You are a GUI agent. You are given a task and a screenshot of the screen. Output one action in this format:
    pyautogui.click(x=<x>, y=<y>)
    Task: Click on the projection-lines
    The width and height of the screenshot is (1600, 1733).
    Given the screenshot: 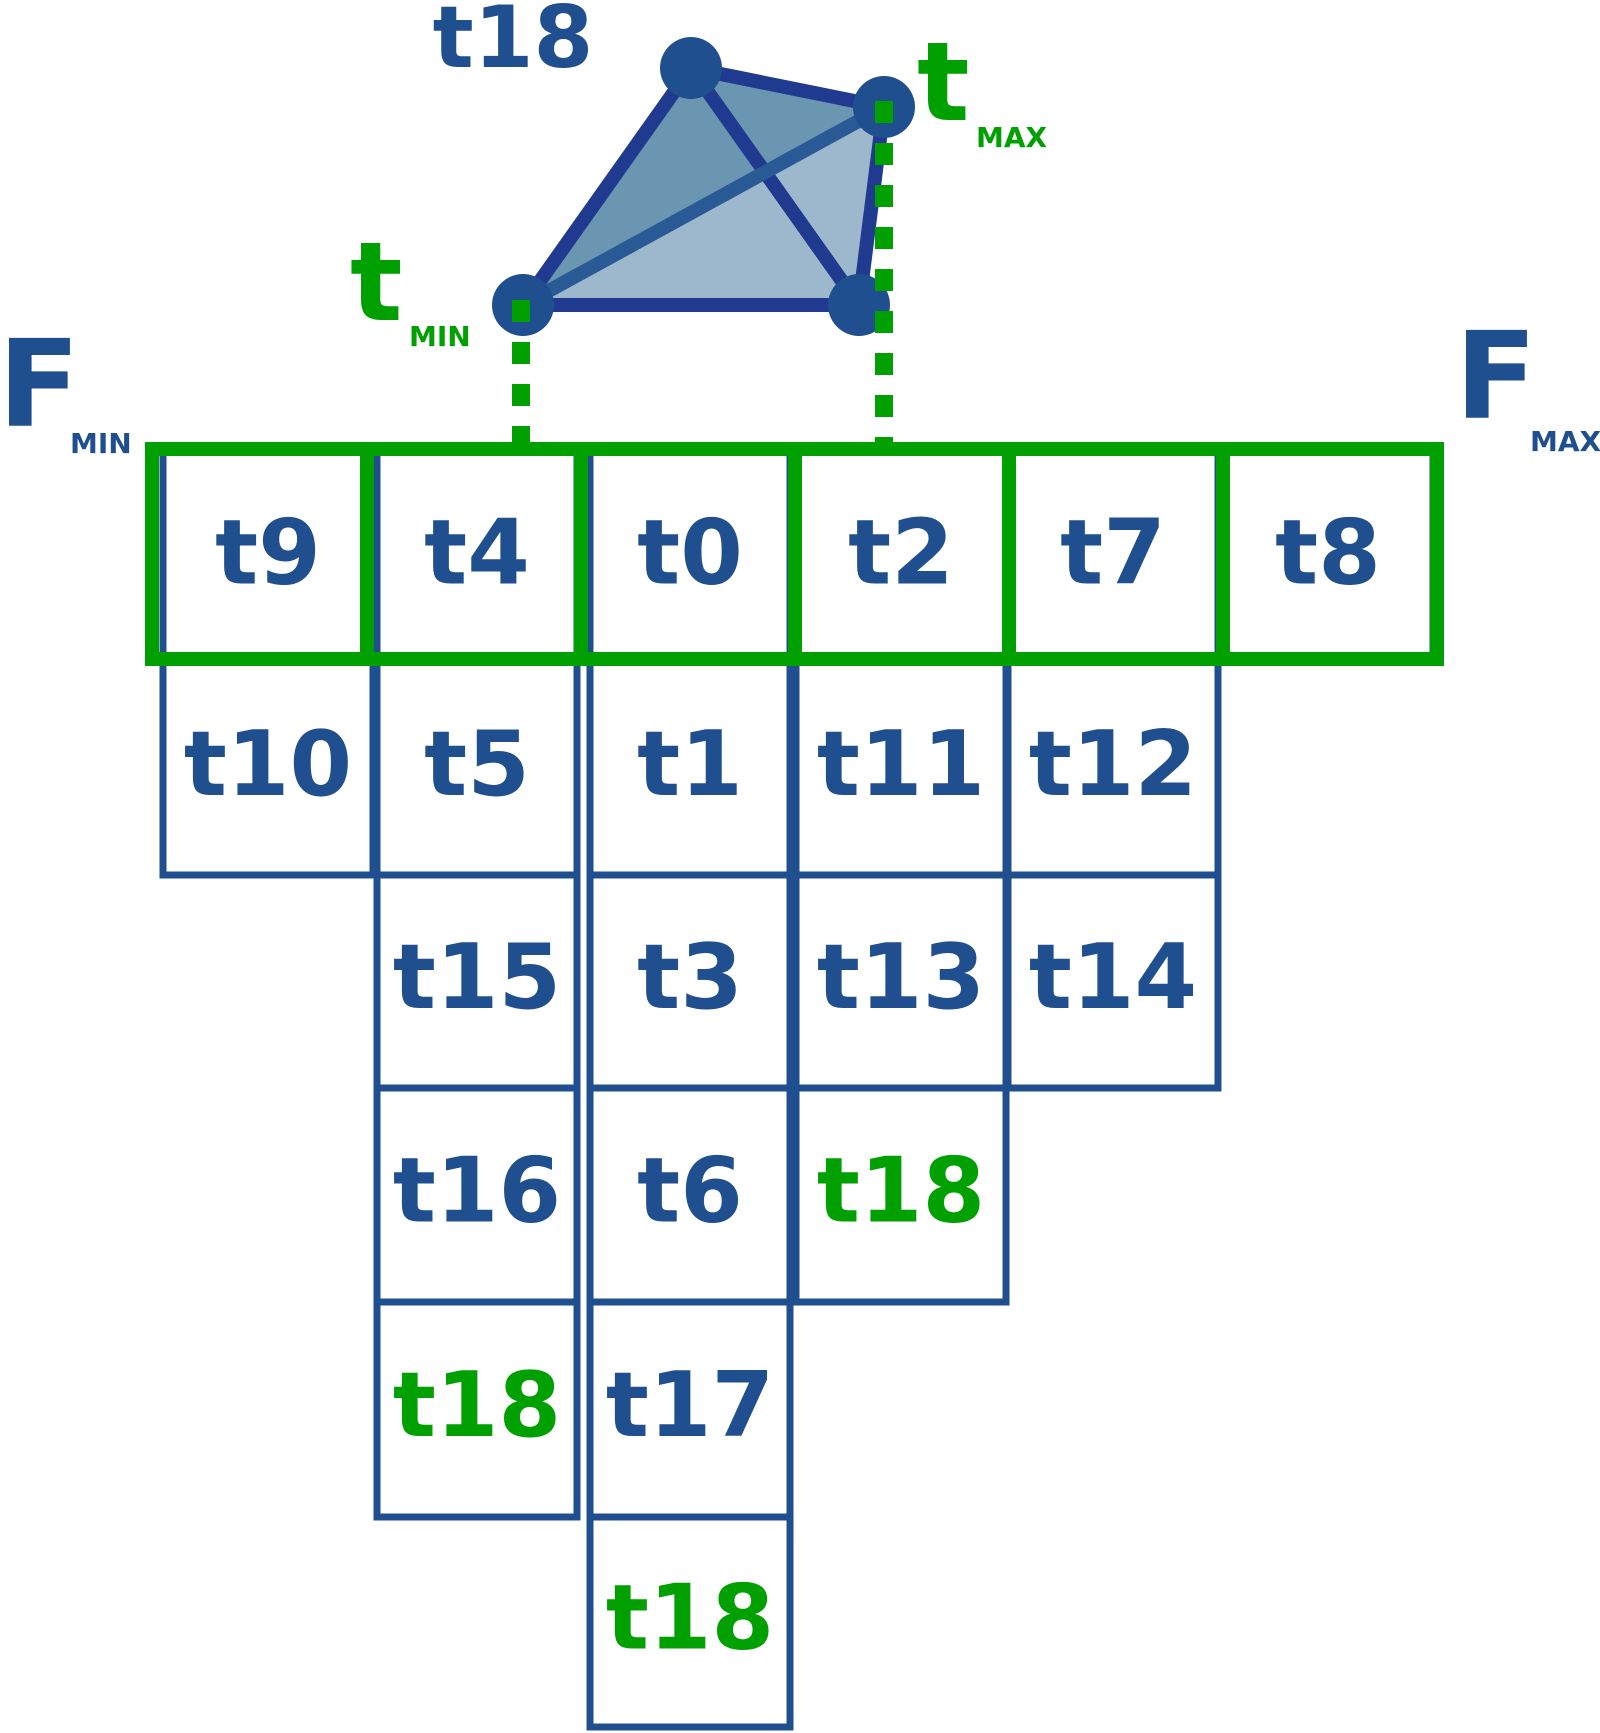 What is the action you would take?
    pyautogui.click(x=702, y=274)
    